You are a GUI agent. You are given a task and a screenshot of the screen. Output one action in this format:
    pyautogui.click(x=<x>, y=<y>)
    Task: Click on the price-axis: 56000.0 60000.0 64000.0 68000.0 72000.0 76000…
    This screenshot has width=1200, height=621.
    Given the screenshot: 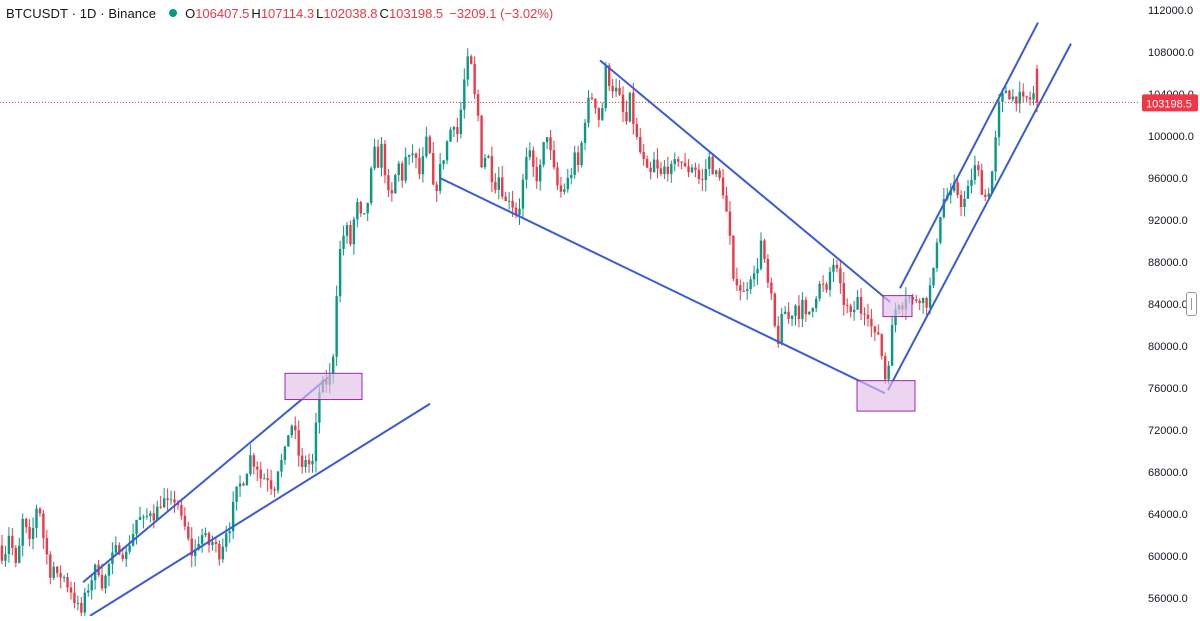 What is the action you would take?
    pyautogui.click(x=1170, y=305)
    